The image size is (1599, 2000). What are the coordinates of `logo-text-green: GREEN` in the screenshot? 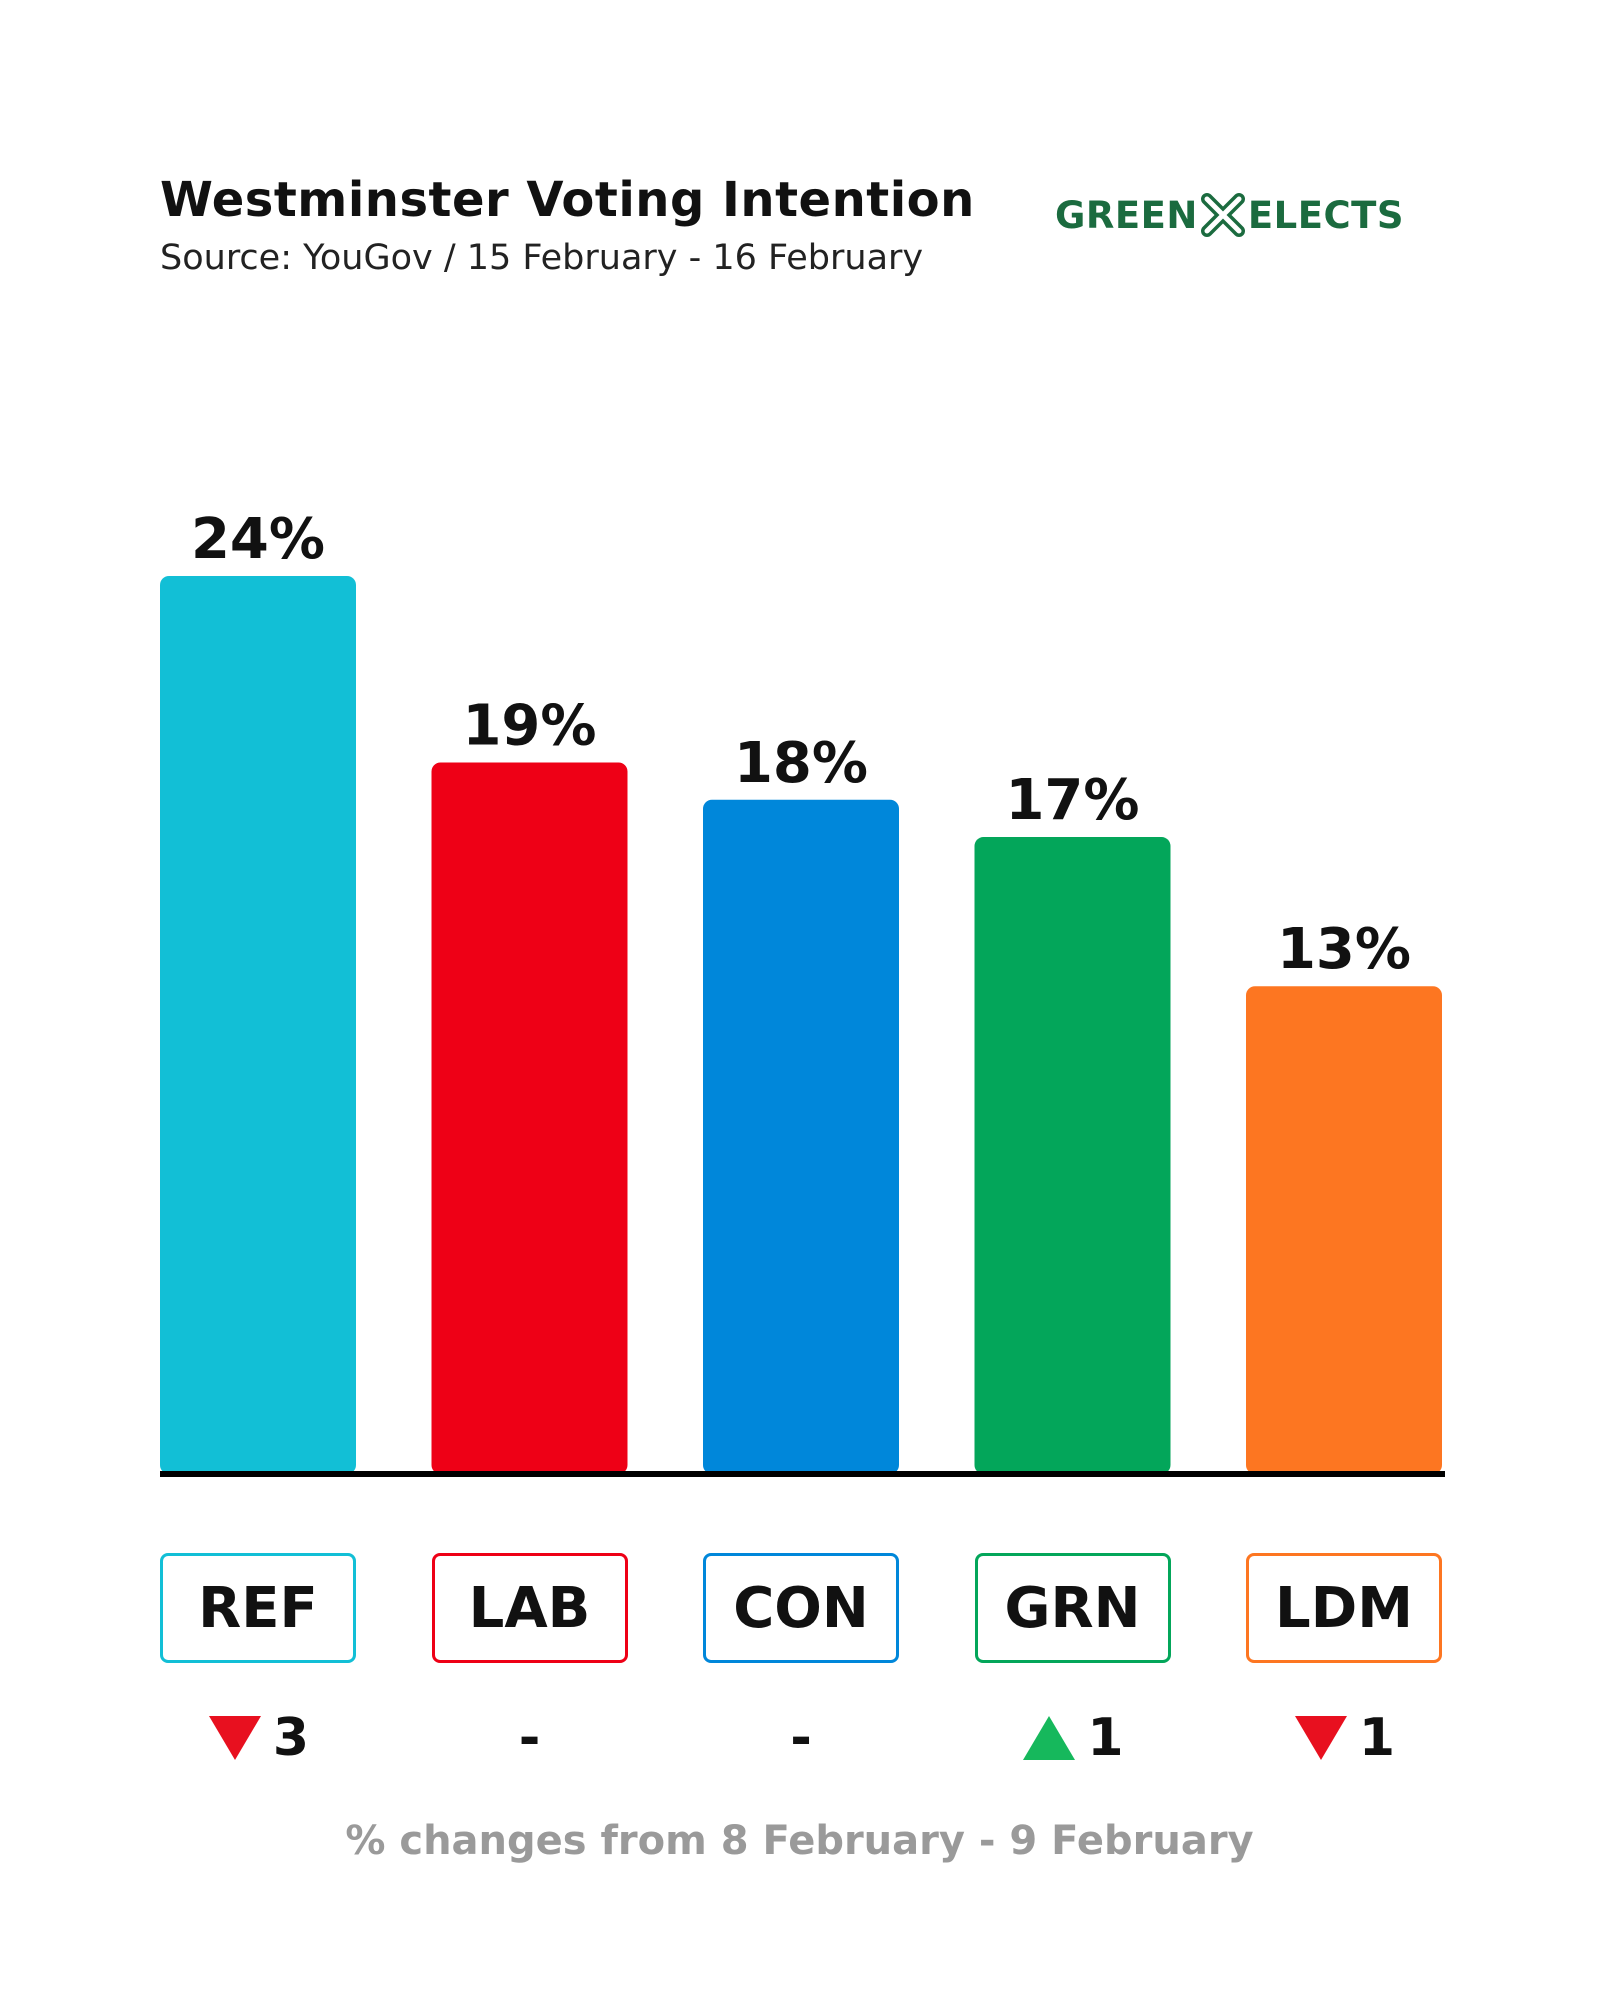 It's located at (1126, 215).